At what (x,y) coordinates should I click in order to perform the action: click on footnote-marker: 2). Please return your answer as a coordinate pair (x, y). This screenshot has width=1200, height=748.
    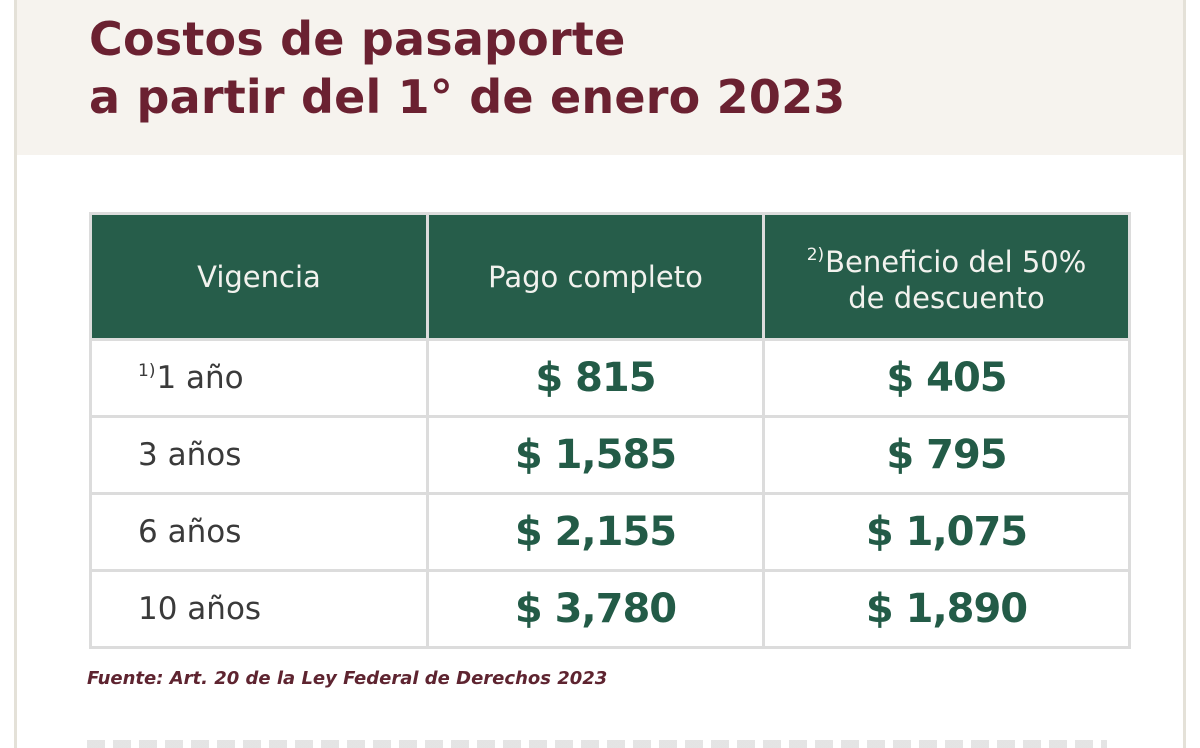
    Looking at the image, I should click on (815, 255).